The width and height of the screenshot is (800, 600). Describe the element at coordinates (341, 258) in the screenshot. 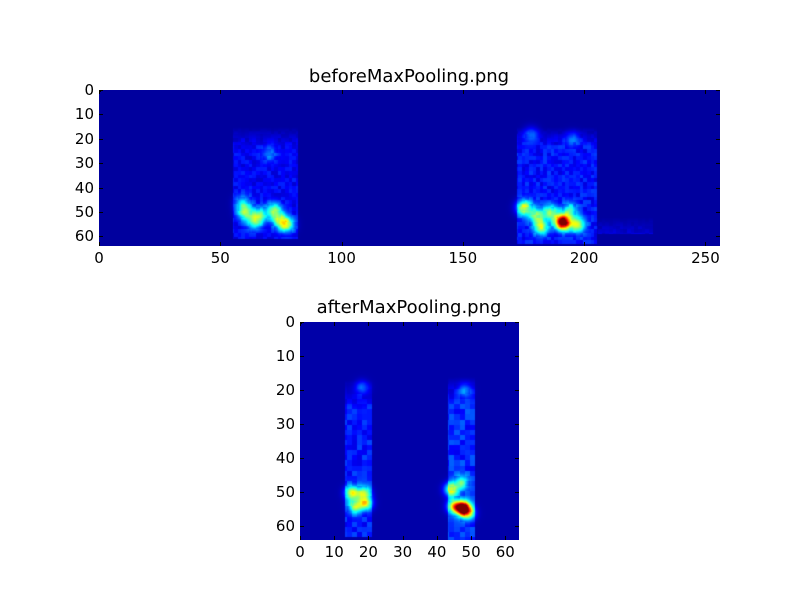

I see `x-tick-label: 100` at that location.